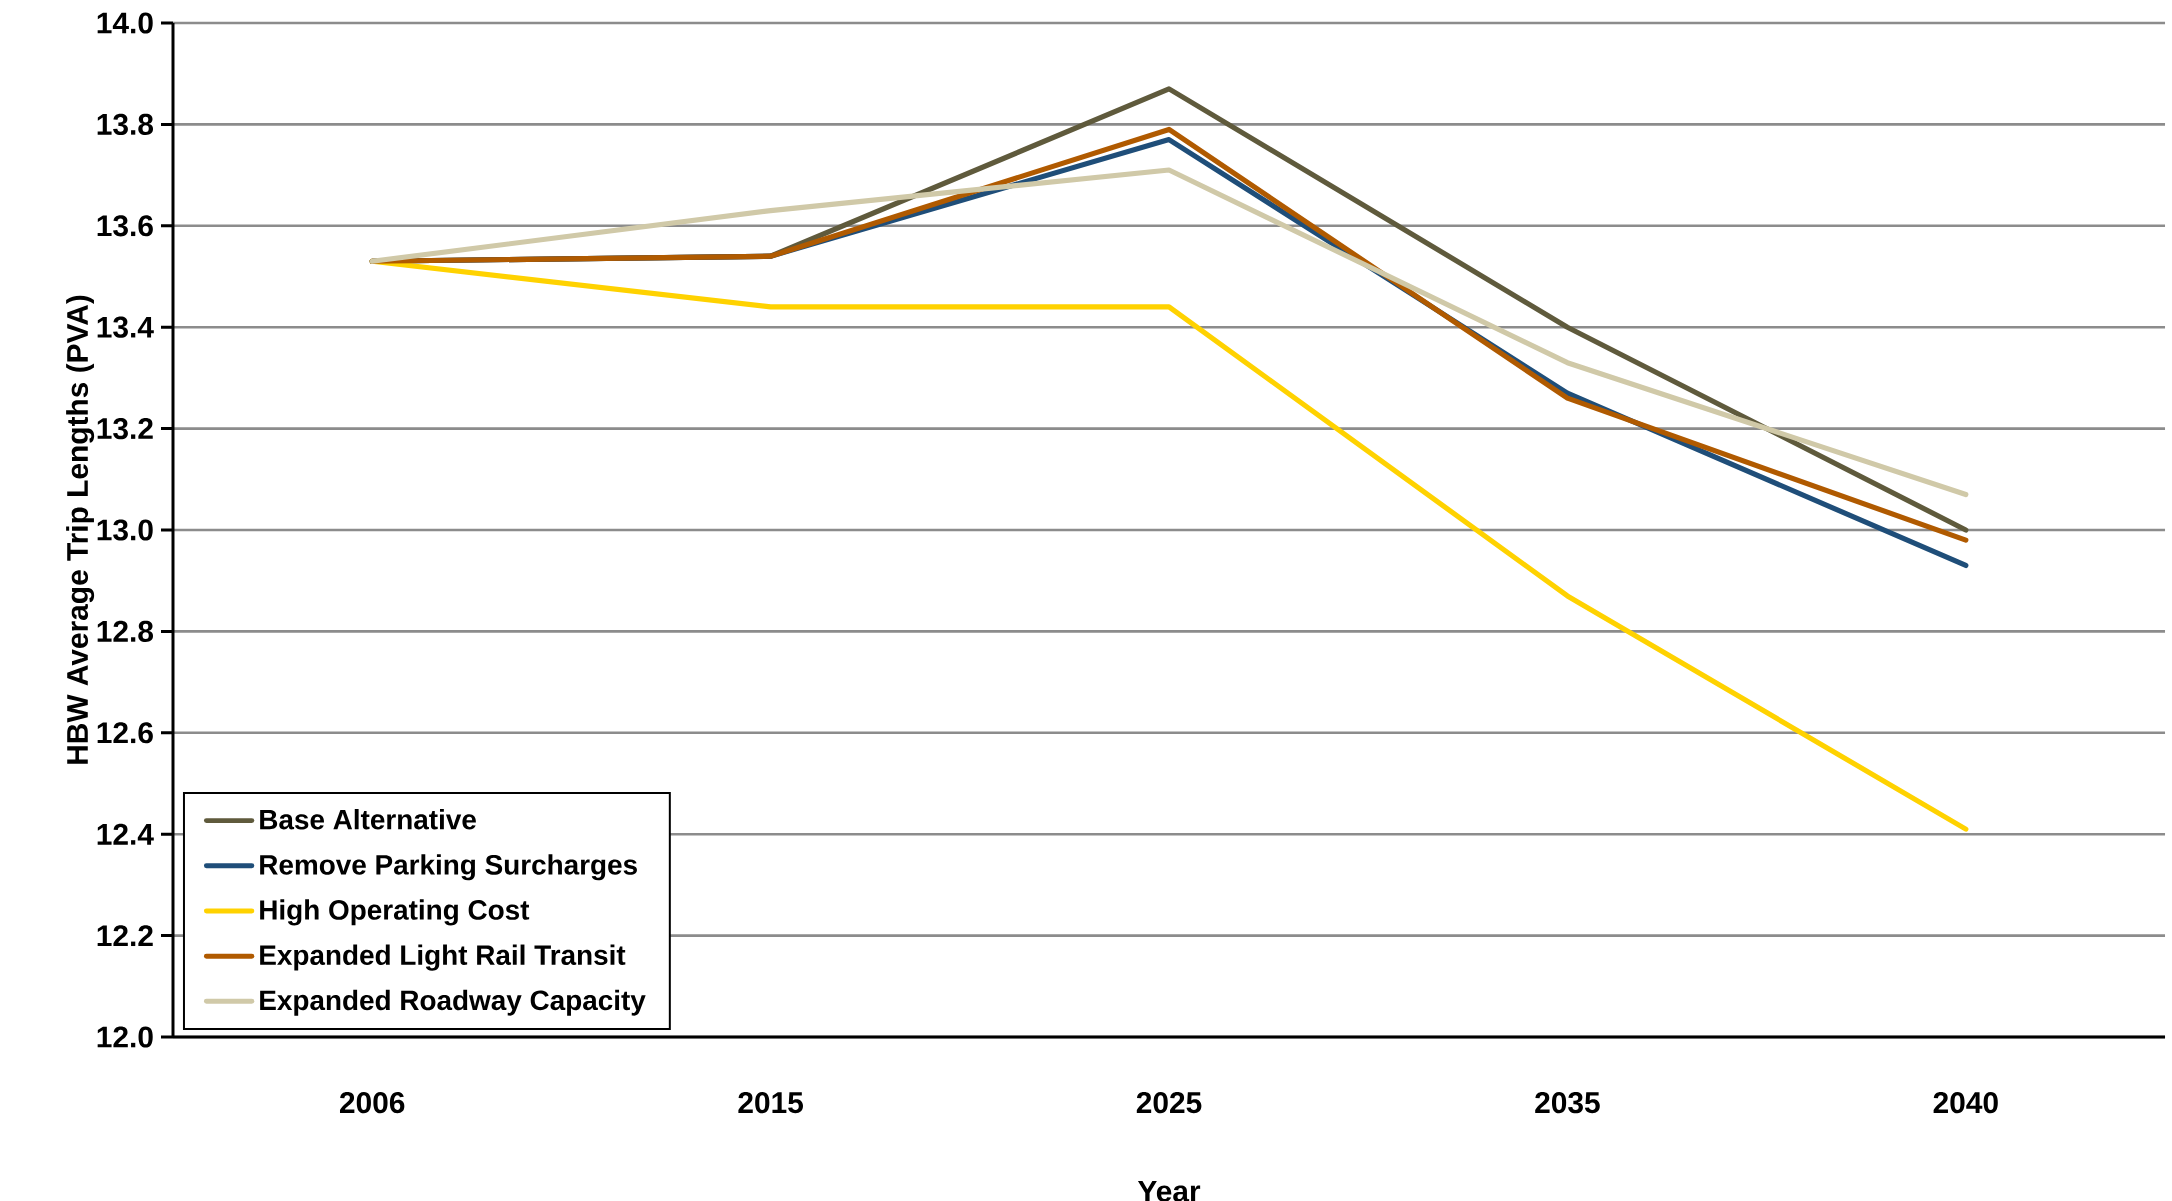  I want to click on y-tick-label: 12.6, so click(125, 733).